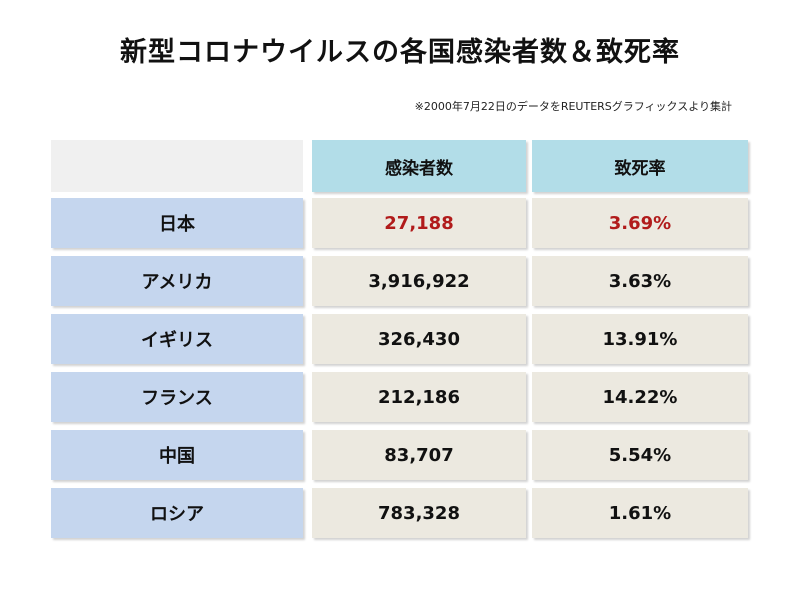 Image resolution: width=800 pixels, height=596 pixels. I want to click on page-title: 新型コロナウイルスの各国感染者数＆致死率, so click(400, 52).